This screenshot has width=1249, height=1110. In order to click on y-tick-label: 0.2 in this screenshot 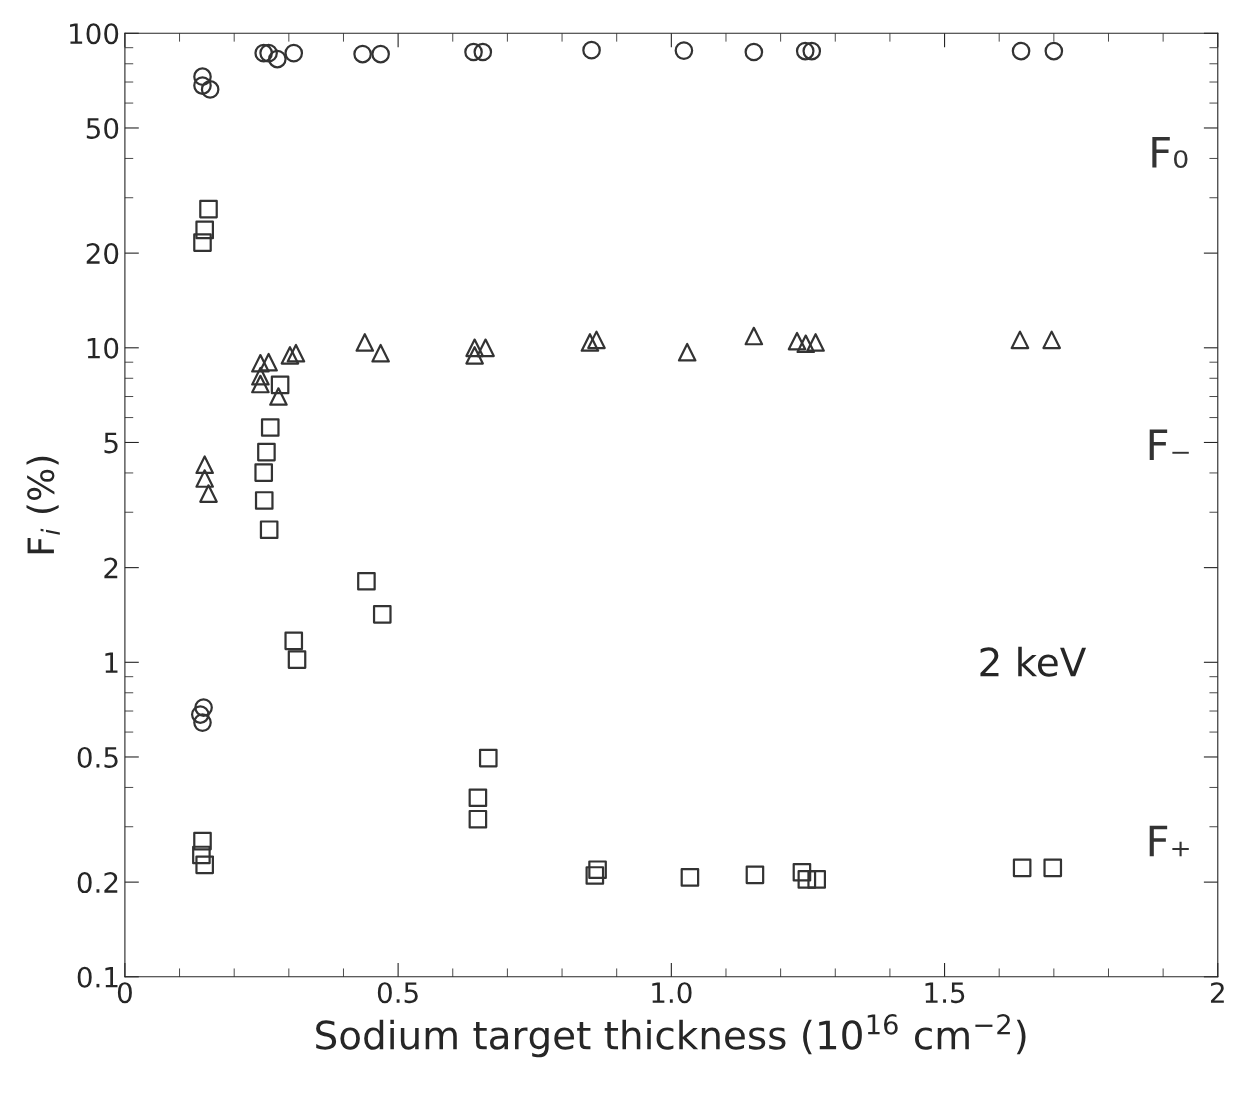, I will do `click(97, 883)`.